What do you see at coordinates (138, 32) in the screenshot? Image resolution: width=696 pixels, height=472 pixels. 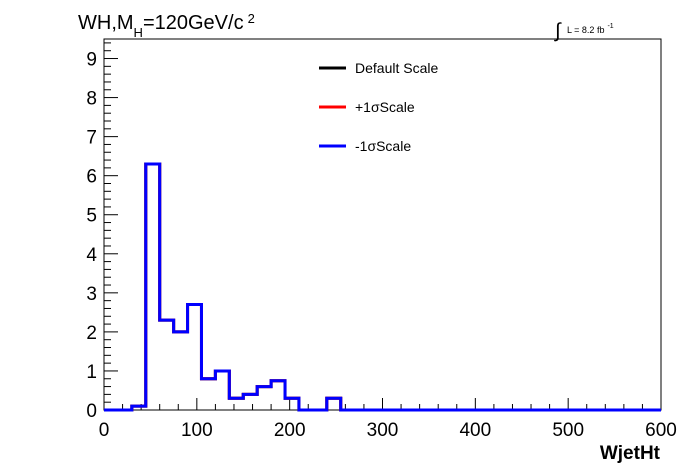 I see `title-subscript: H` at bounding box center [138, 32].